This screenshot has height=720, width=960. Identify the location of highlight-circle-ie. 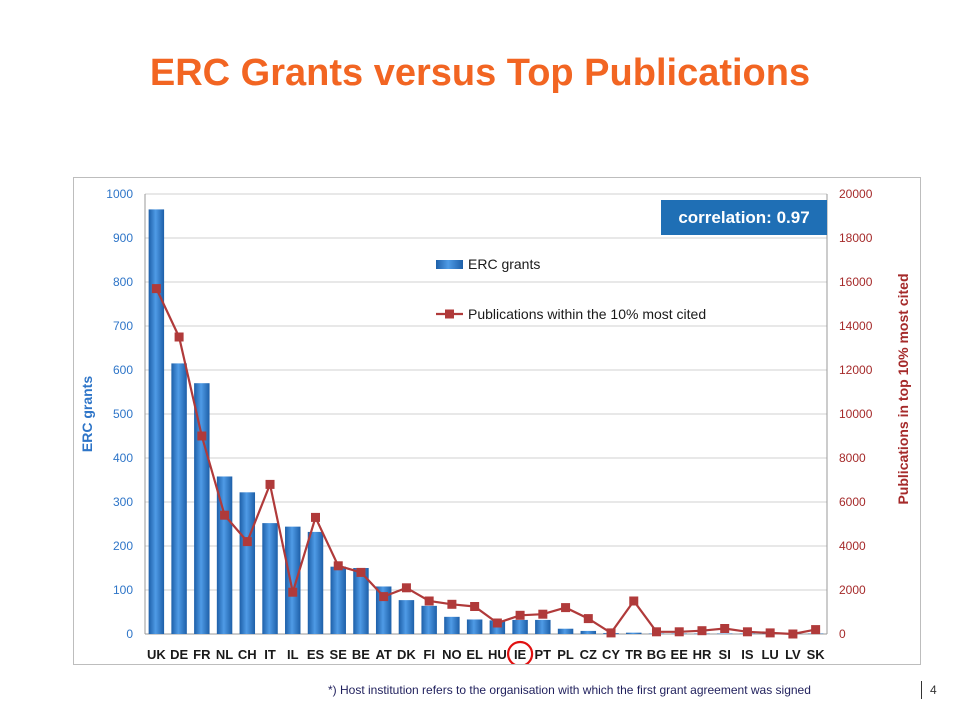
(520, 652).